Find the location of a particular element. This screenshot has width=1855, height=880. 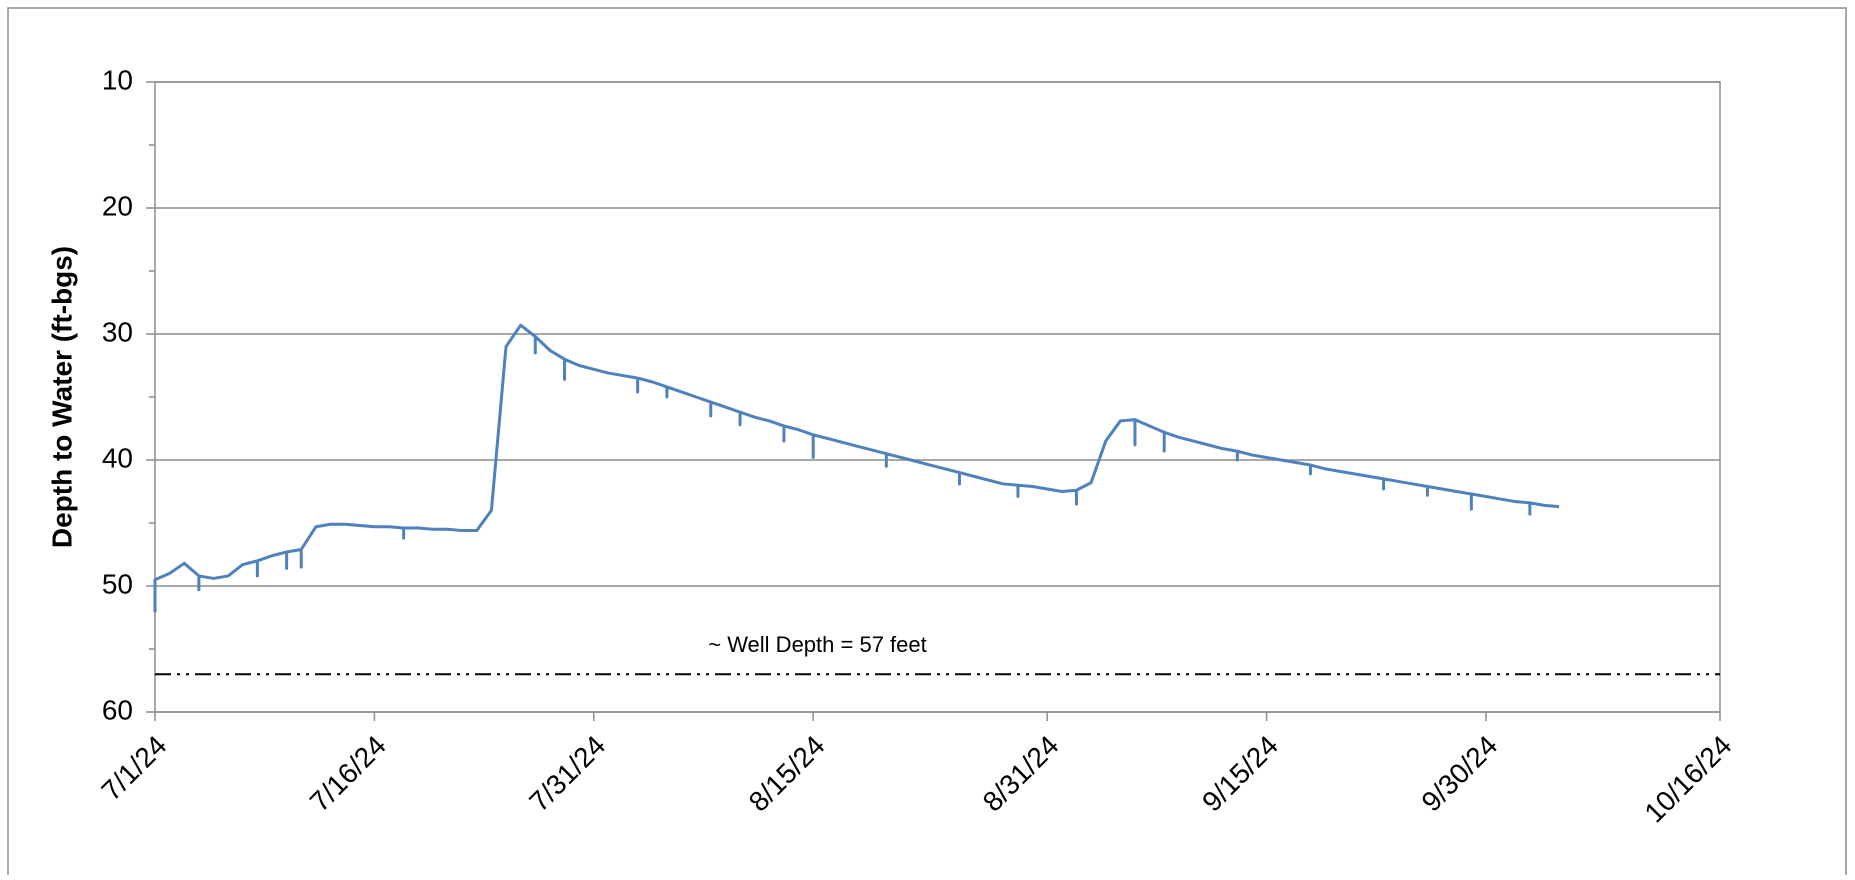

y-tick-label: 50 is located at coordinates (117, 583).